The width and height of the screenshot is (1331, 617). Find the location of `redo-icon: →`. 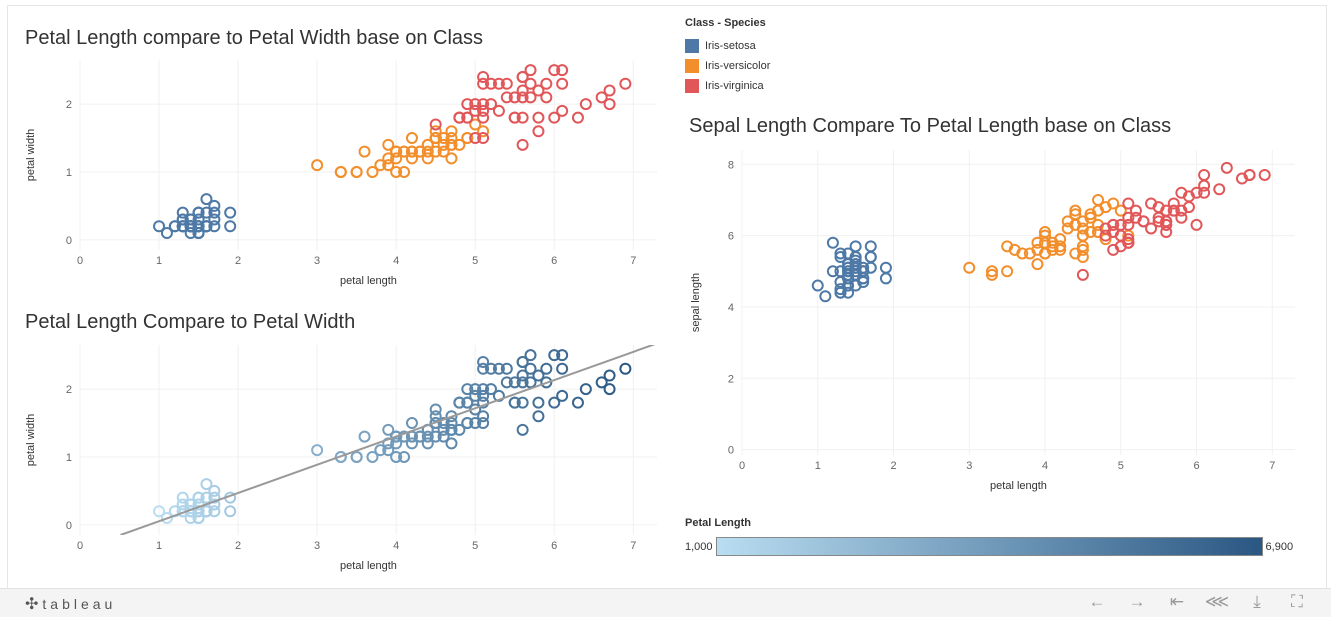

redo-icon: → is located at coordinates (1137, 601).